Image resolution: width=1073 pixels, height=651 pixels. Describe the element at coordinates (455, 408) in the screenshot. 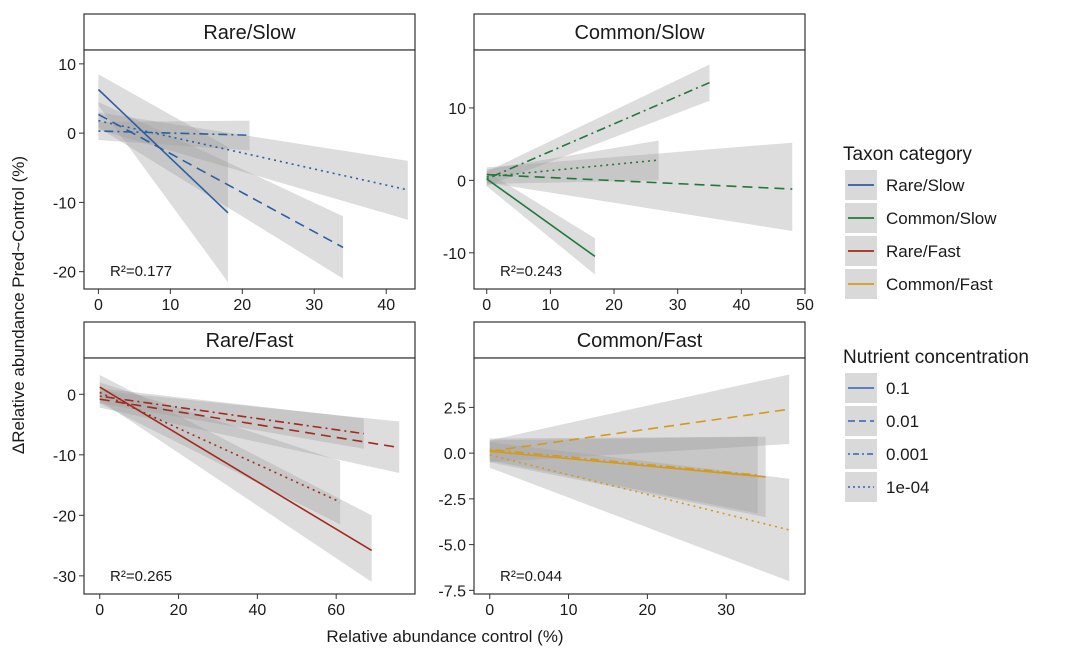

I see `y-tick-label: 2.5` at that location.